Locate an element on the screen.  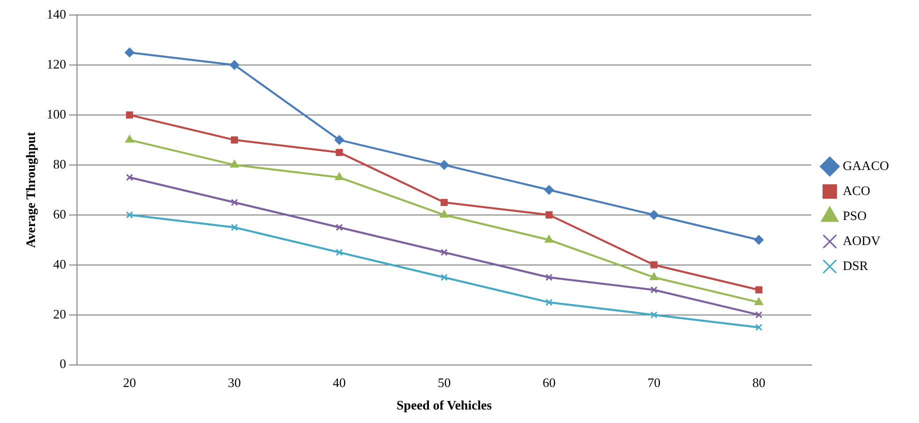
y-tick-label: 80 is located at coordinates (59, 164).